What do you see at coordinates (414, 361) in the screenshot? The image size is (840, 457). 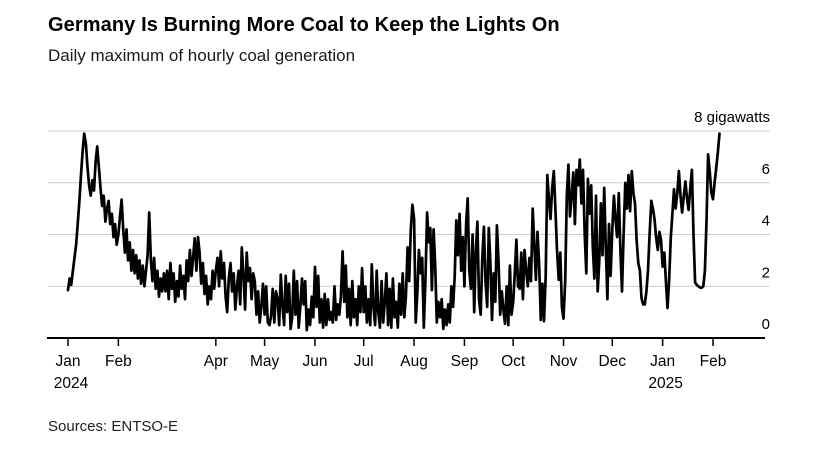 I see `x-tick-label-aug: Aug` at bounding box center [414, 361].